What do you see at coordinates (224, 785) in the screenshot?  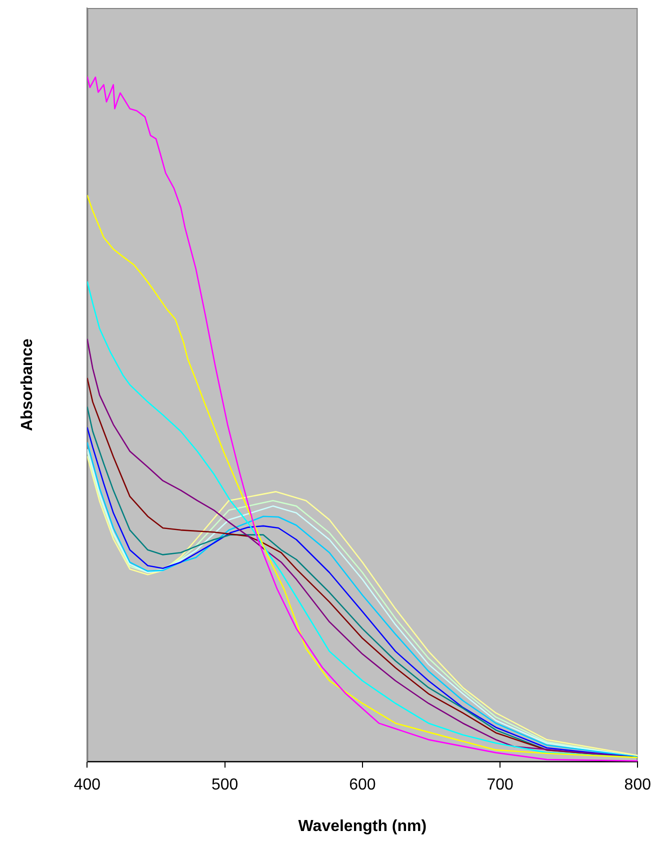 I see `x-tick-label: 500` at bounding box center [224, 785].